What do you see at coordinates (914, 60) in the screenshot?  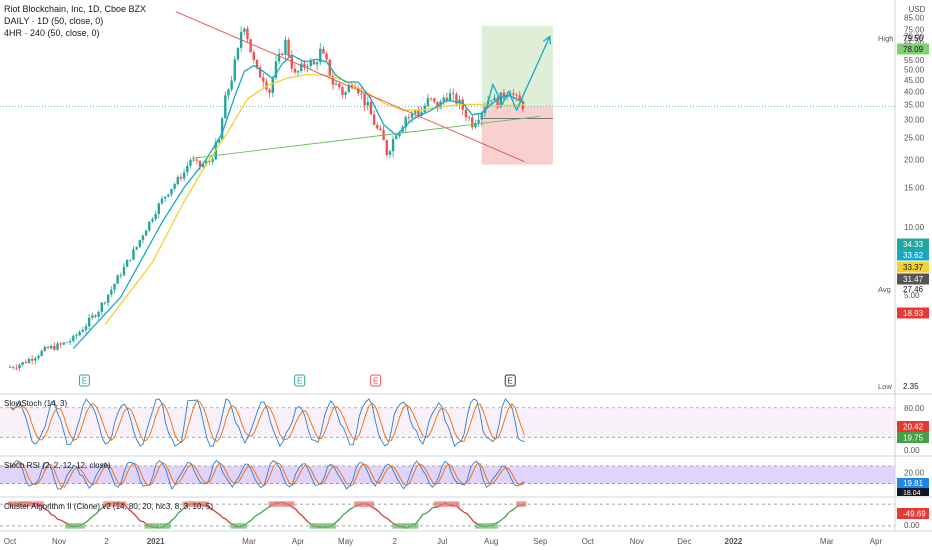 I see `price-tick: 55.00` at bounding box center [914, 60].